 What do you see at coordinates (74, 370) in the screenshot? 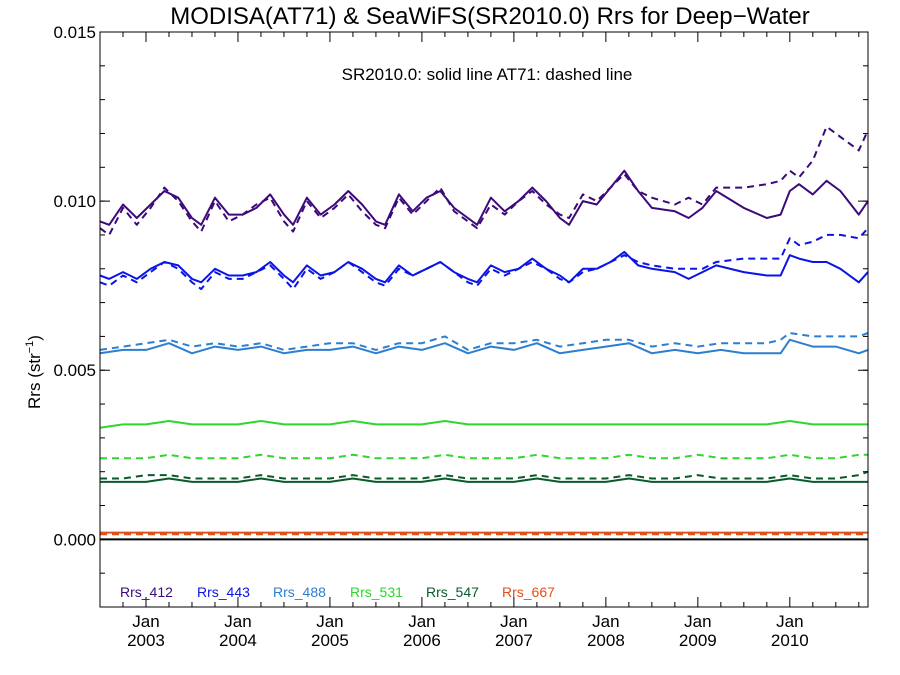
I see `y-tick-label: 0.005` at bounding box center [74, 370].